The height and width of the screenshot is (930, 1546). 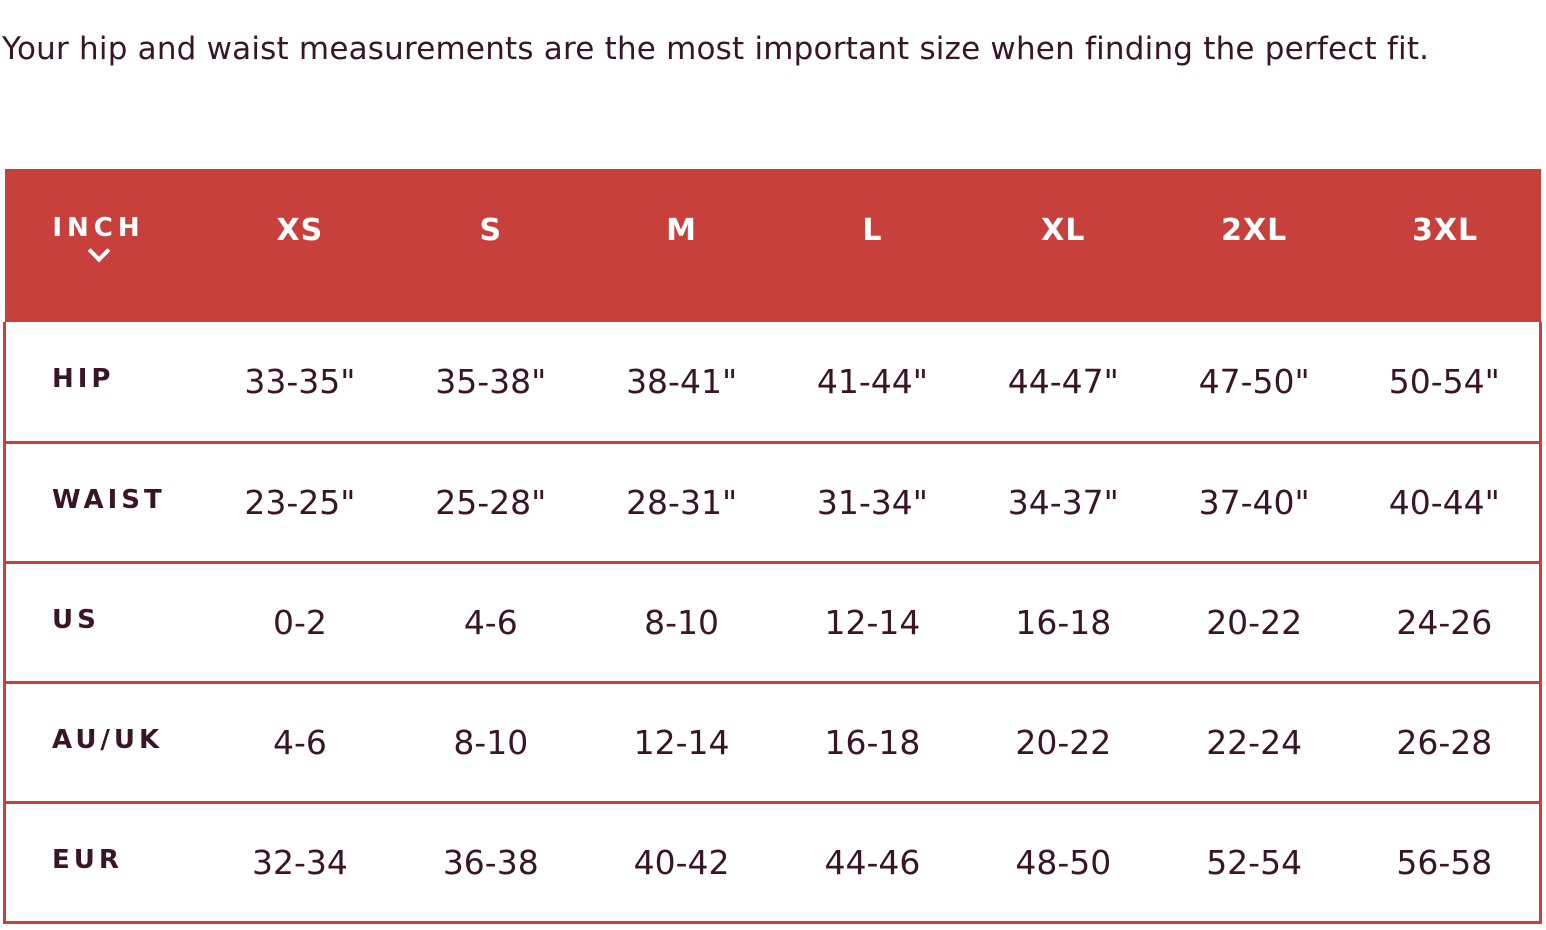 What do you see at coordinates (1254, 230) in the screenshot?
I see `size-header-2xl: 2XL` at bounding box center [1254, 230].